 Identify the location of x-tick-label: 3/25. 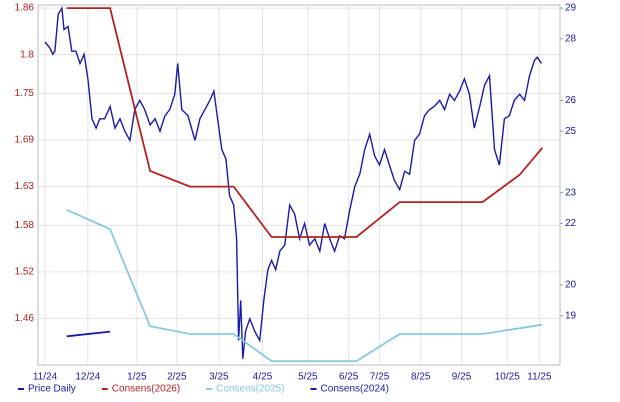
(219, 377).